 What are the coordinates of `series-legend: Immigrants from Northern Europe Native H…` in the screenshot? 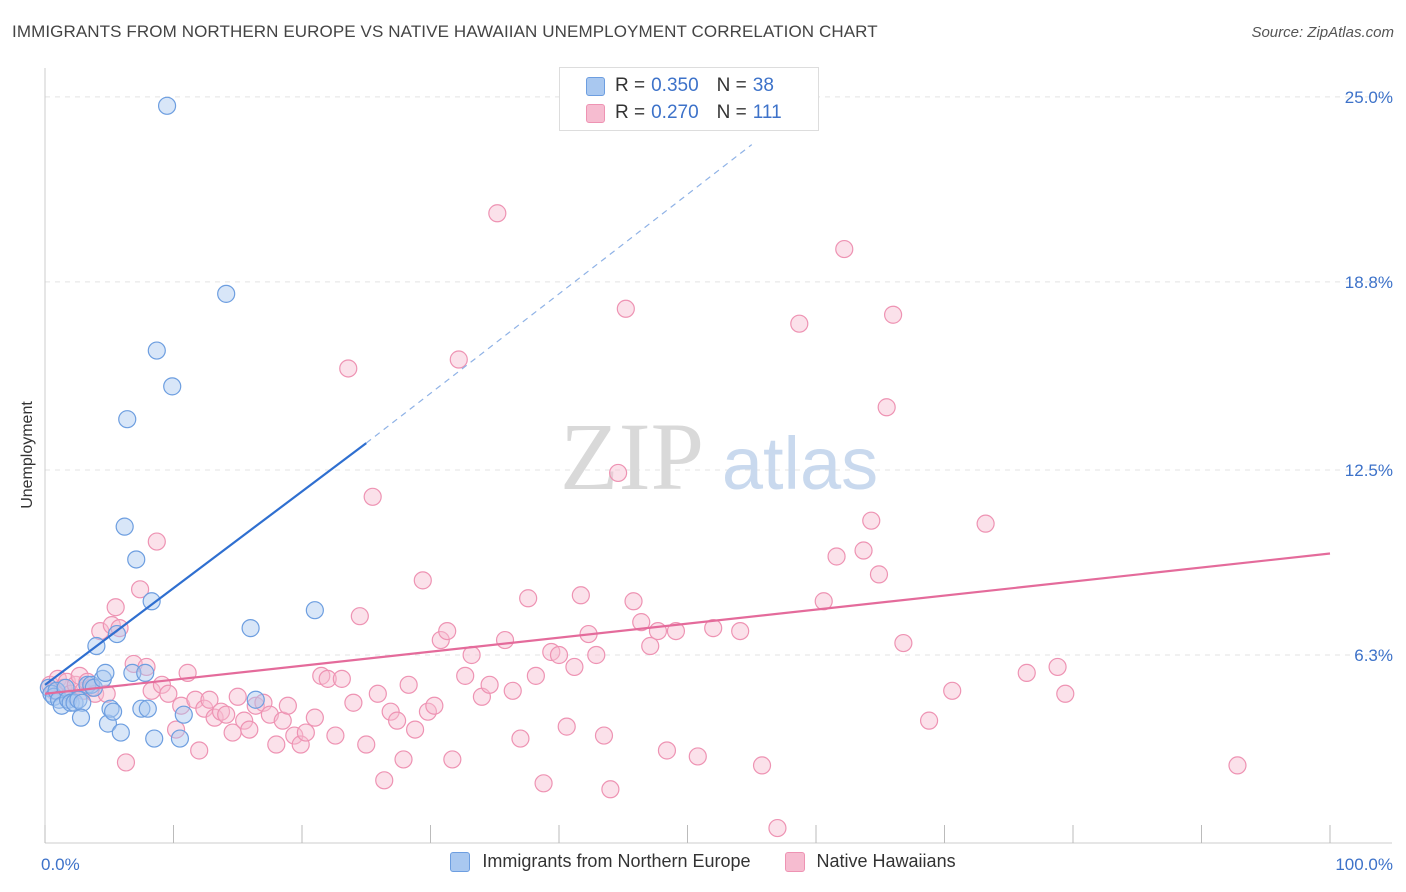 It's located at (703, 861).